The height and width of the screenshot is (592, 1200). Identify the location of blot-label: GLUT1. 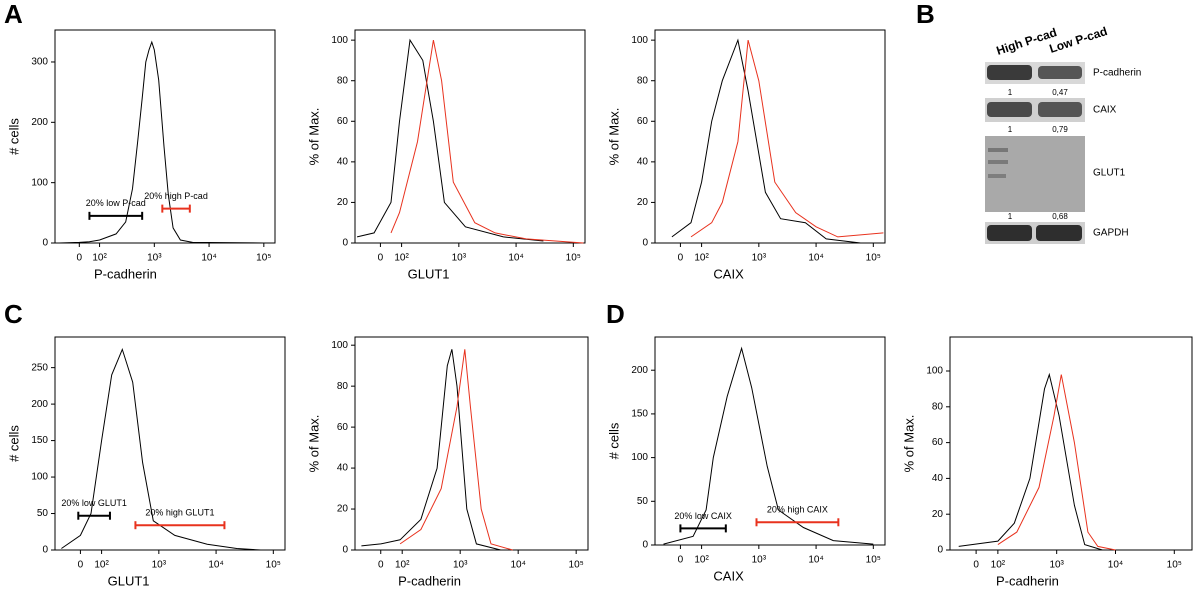
(1109, 173).